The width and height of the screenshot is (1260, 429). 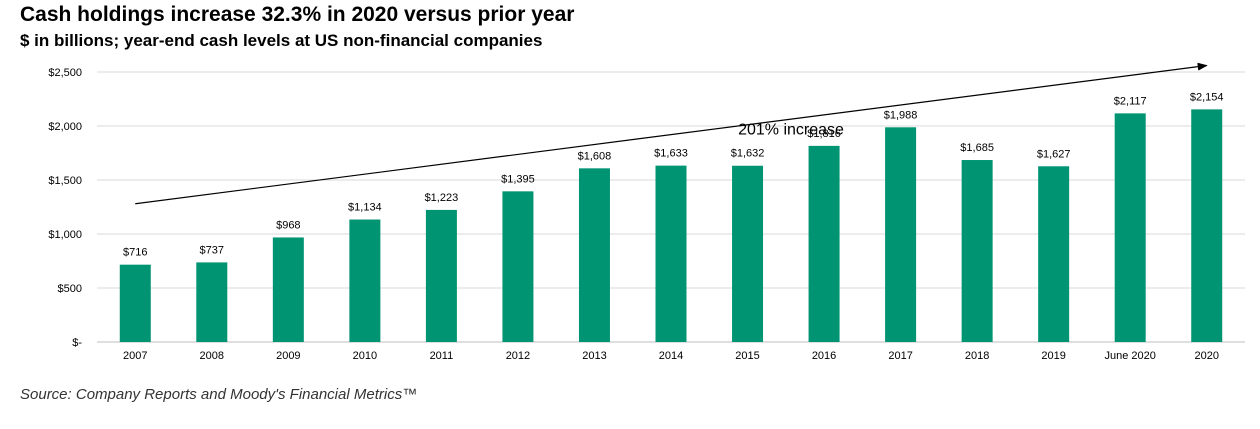 What do you see at coordinates (901, 115) in the screenshot?
I see `data-label: $1,988` at bounding box center [901, 115].